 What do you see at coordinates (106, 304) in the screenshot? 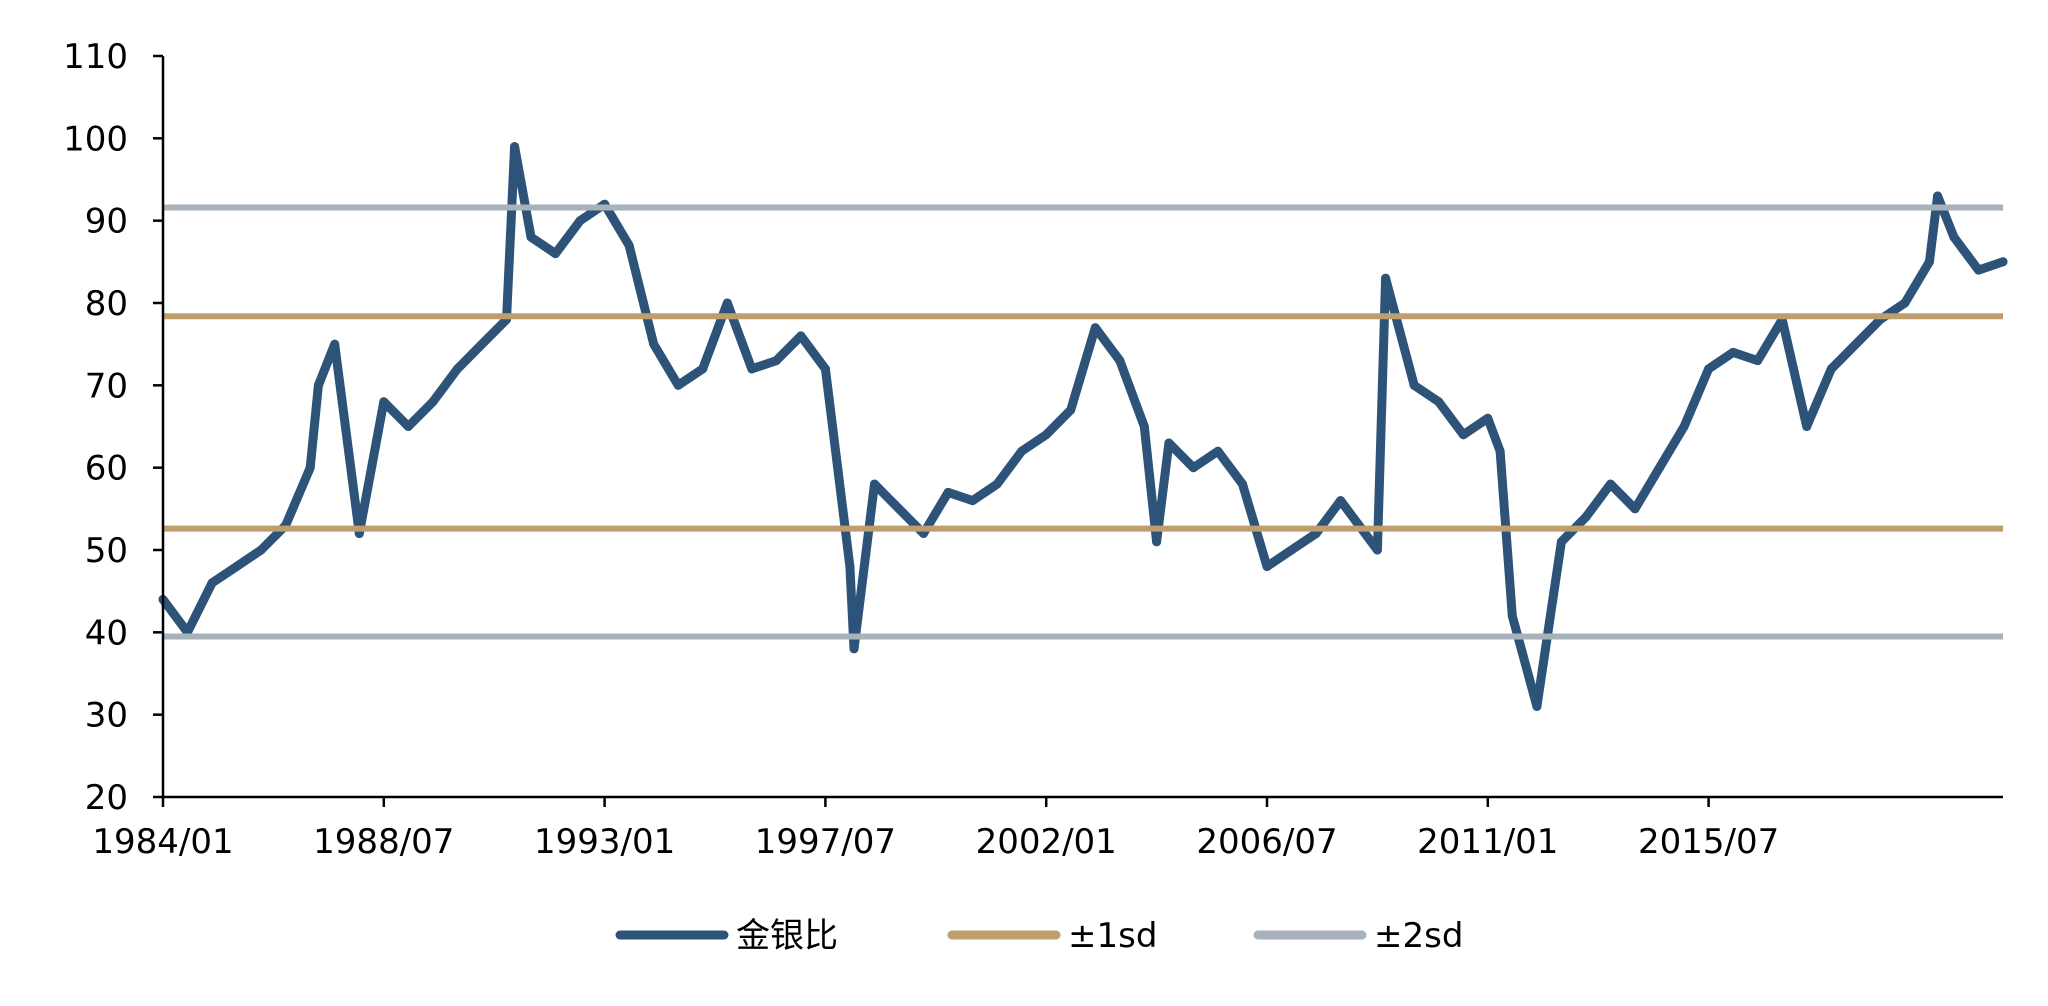
I see `y-tick-label-80: 80` at bounding box center [106, 304].